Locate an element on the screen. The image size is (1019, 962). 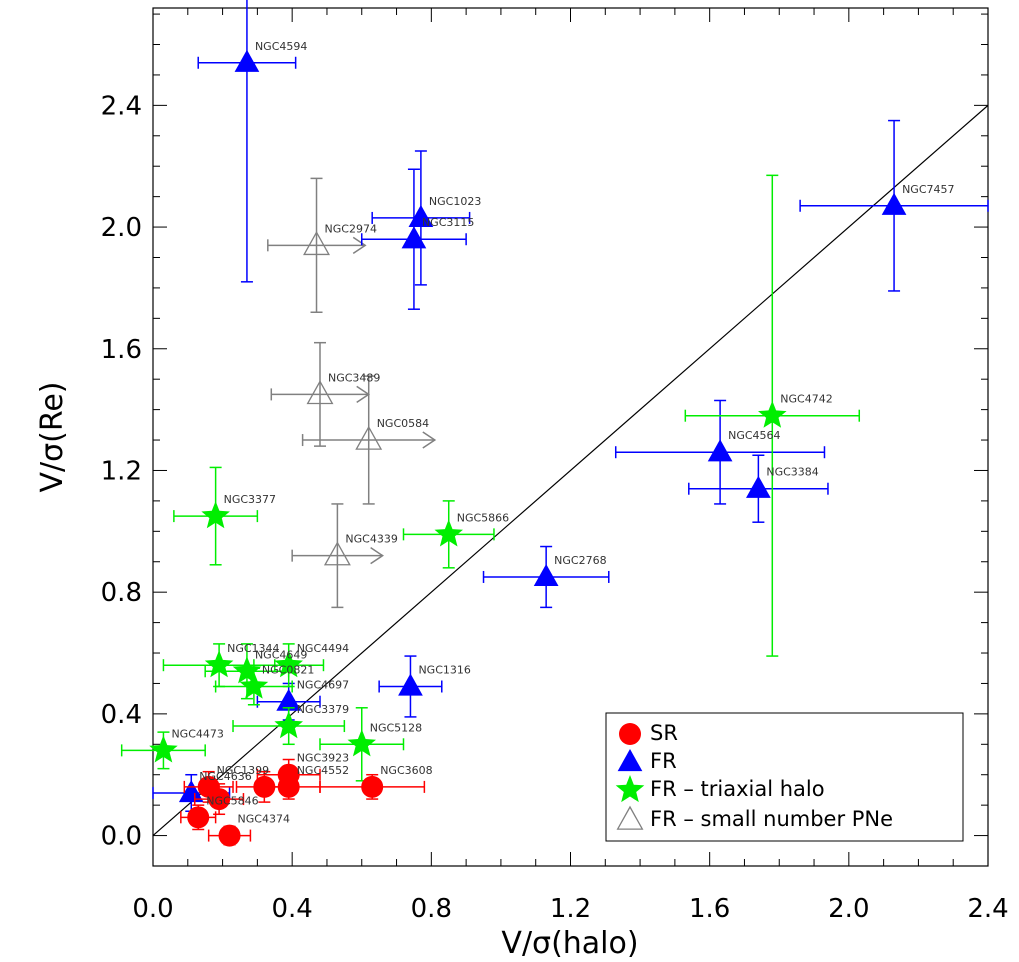
y-tick-label: 2.0 is located at coordinates (121, 228).